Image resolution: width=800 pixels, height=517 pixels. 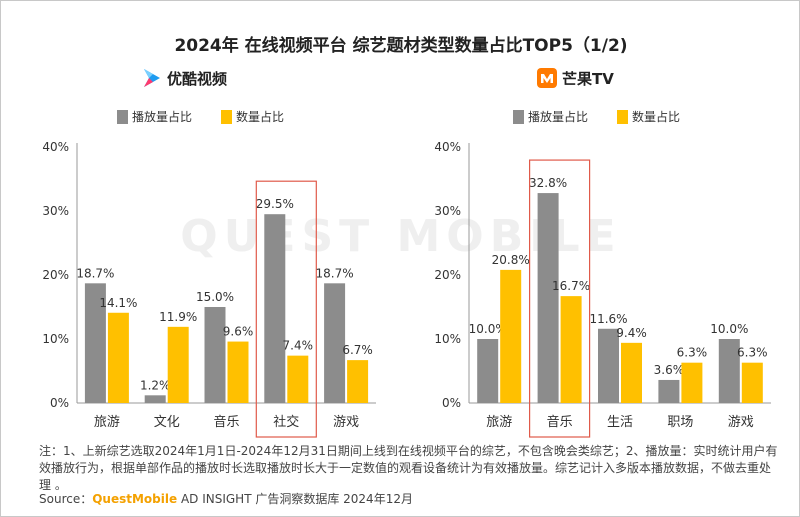 I want to click on youku-brand-label: 优酷视频, so click(x=197, y=78).